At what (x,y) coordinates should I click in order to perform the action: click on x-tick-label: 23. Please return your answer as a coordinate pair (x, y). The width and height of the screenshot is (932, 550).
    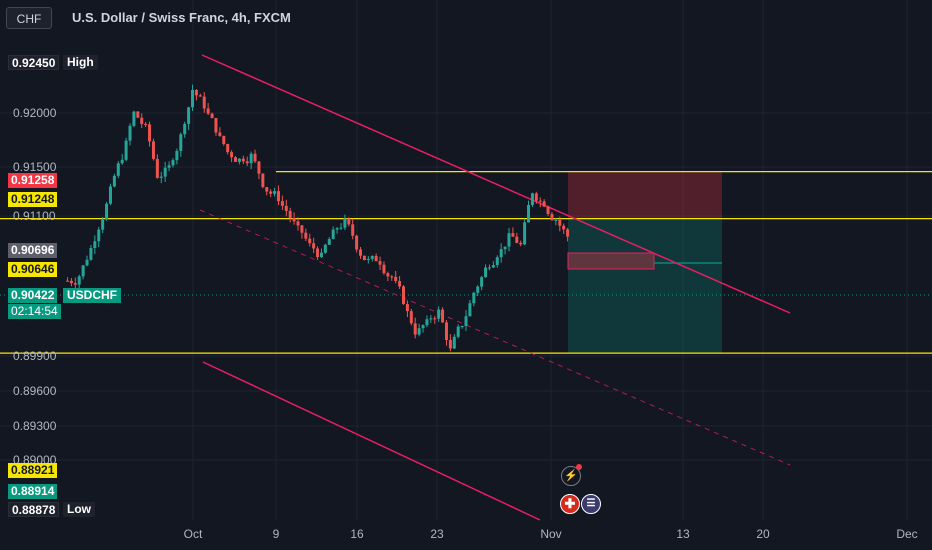
    Looking at the image, I should click on (437, 534).